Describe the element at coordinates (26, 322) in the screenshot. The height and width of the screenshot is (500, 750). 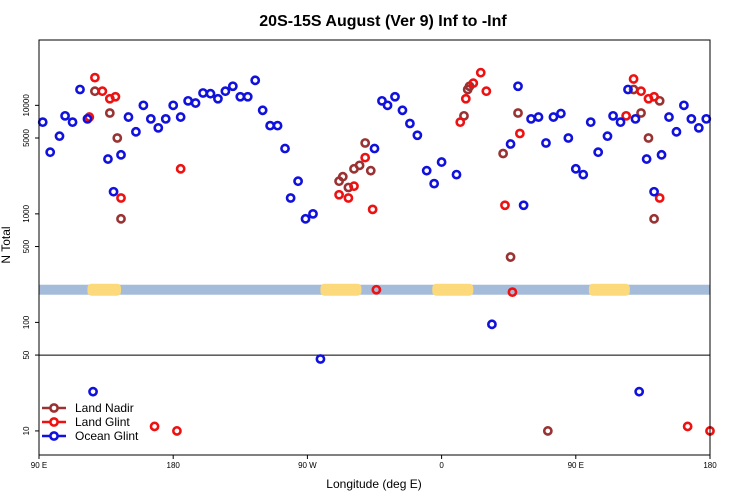
I see `y-tick-label: 100` at that location.